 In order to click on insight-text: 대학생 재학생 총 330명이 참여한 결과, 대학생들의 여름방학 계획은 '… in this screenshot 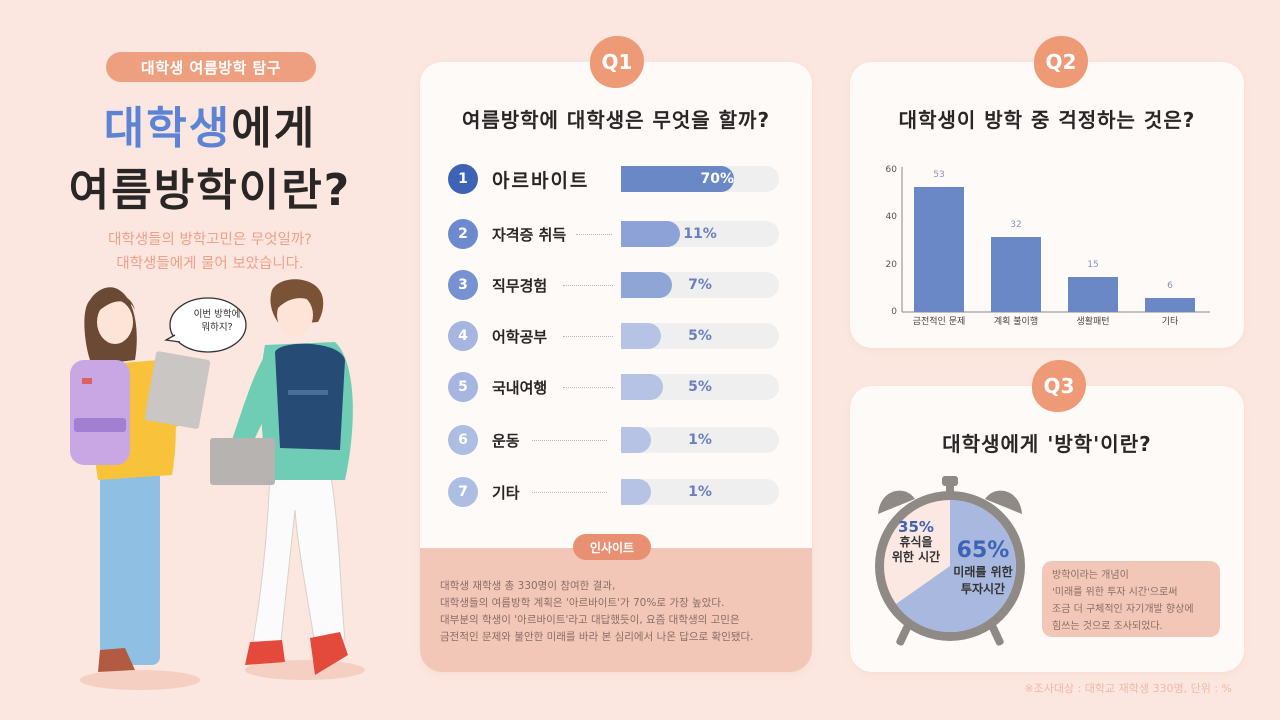, I will do `click(620, 612)`.